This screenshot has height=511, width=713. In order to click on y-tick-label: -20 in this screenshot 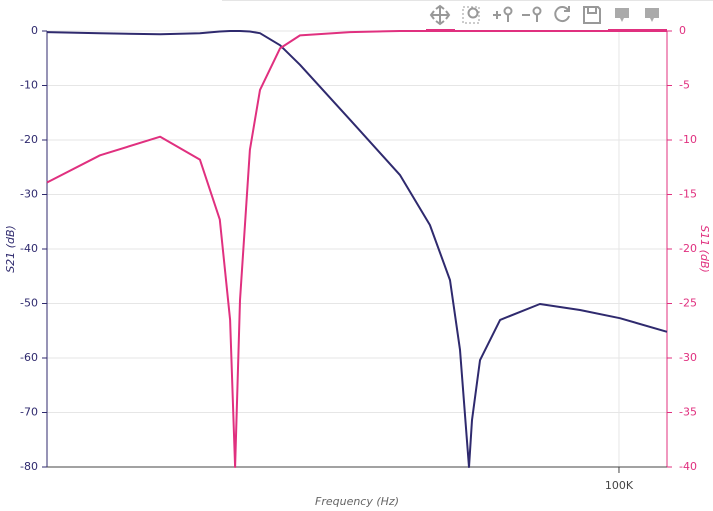, I will do `click(29, 139)`.